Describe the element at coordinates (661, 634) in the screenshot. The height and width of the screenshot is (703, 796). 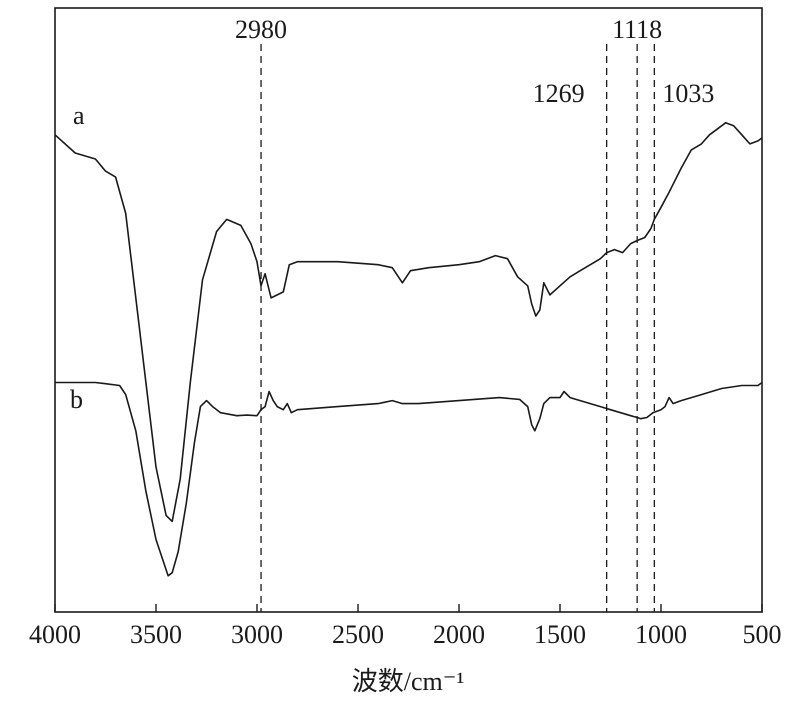
I see `x-tick-label: 1000` at that location.